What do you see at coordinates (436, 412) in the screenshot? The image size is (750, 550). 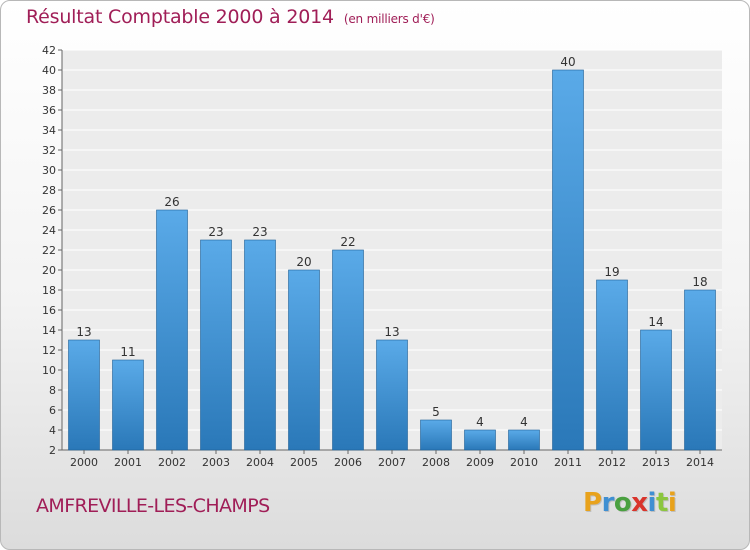 I see `data-label: 5` at bounding box center [436, 412].